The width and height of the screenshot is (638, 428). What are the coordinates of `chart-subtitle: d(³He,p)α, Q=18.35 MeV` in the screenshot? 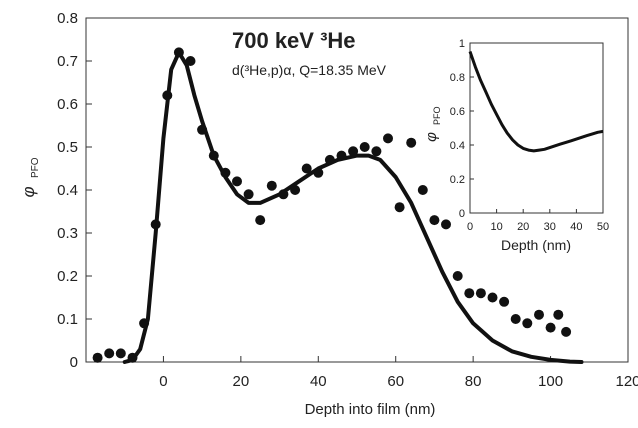 It's located at (309, 70).